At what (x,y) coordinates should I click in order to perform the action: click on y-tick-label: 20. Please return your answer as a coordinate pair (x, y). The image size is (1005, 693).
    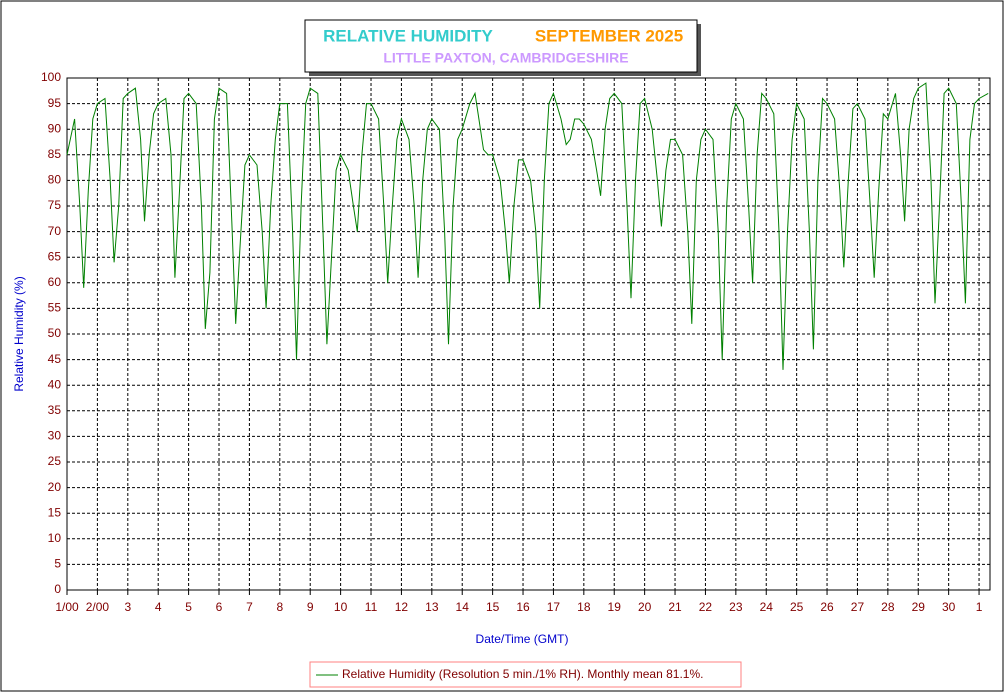
    Looking at the image, I should click on (55, 487).